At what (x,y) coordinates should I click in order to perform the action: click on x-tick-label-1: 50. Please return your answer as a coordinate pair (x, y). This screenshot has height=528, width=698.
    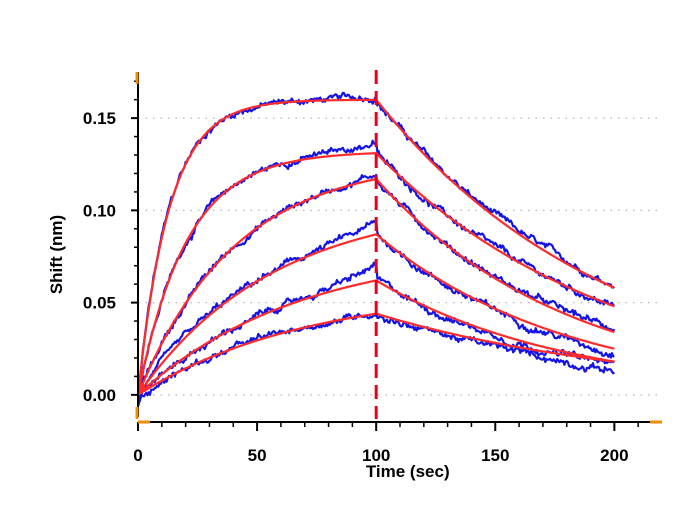
    Looking at the image, I should click on (257, 455).